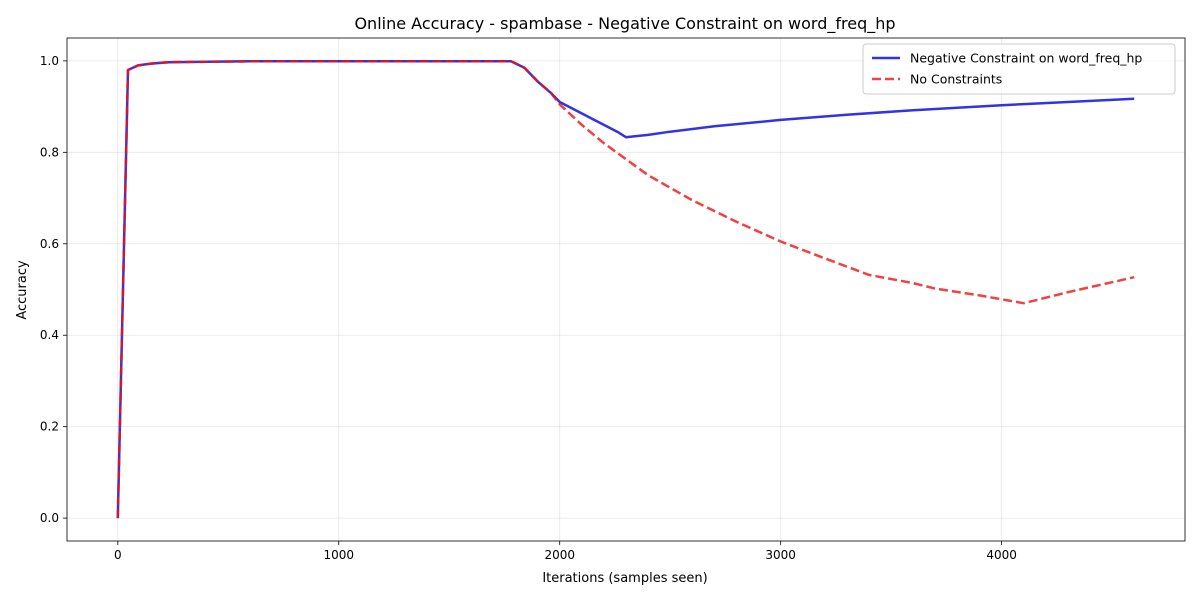  I want to click on y-tick-label: 0.0, so click(49, 518).